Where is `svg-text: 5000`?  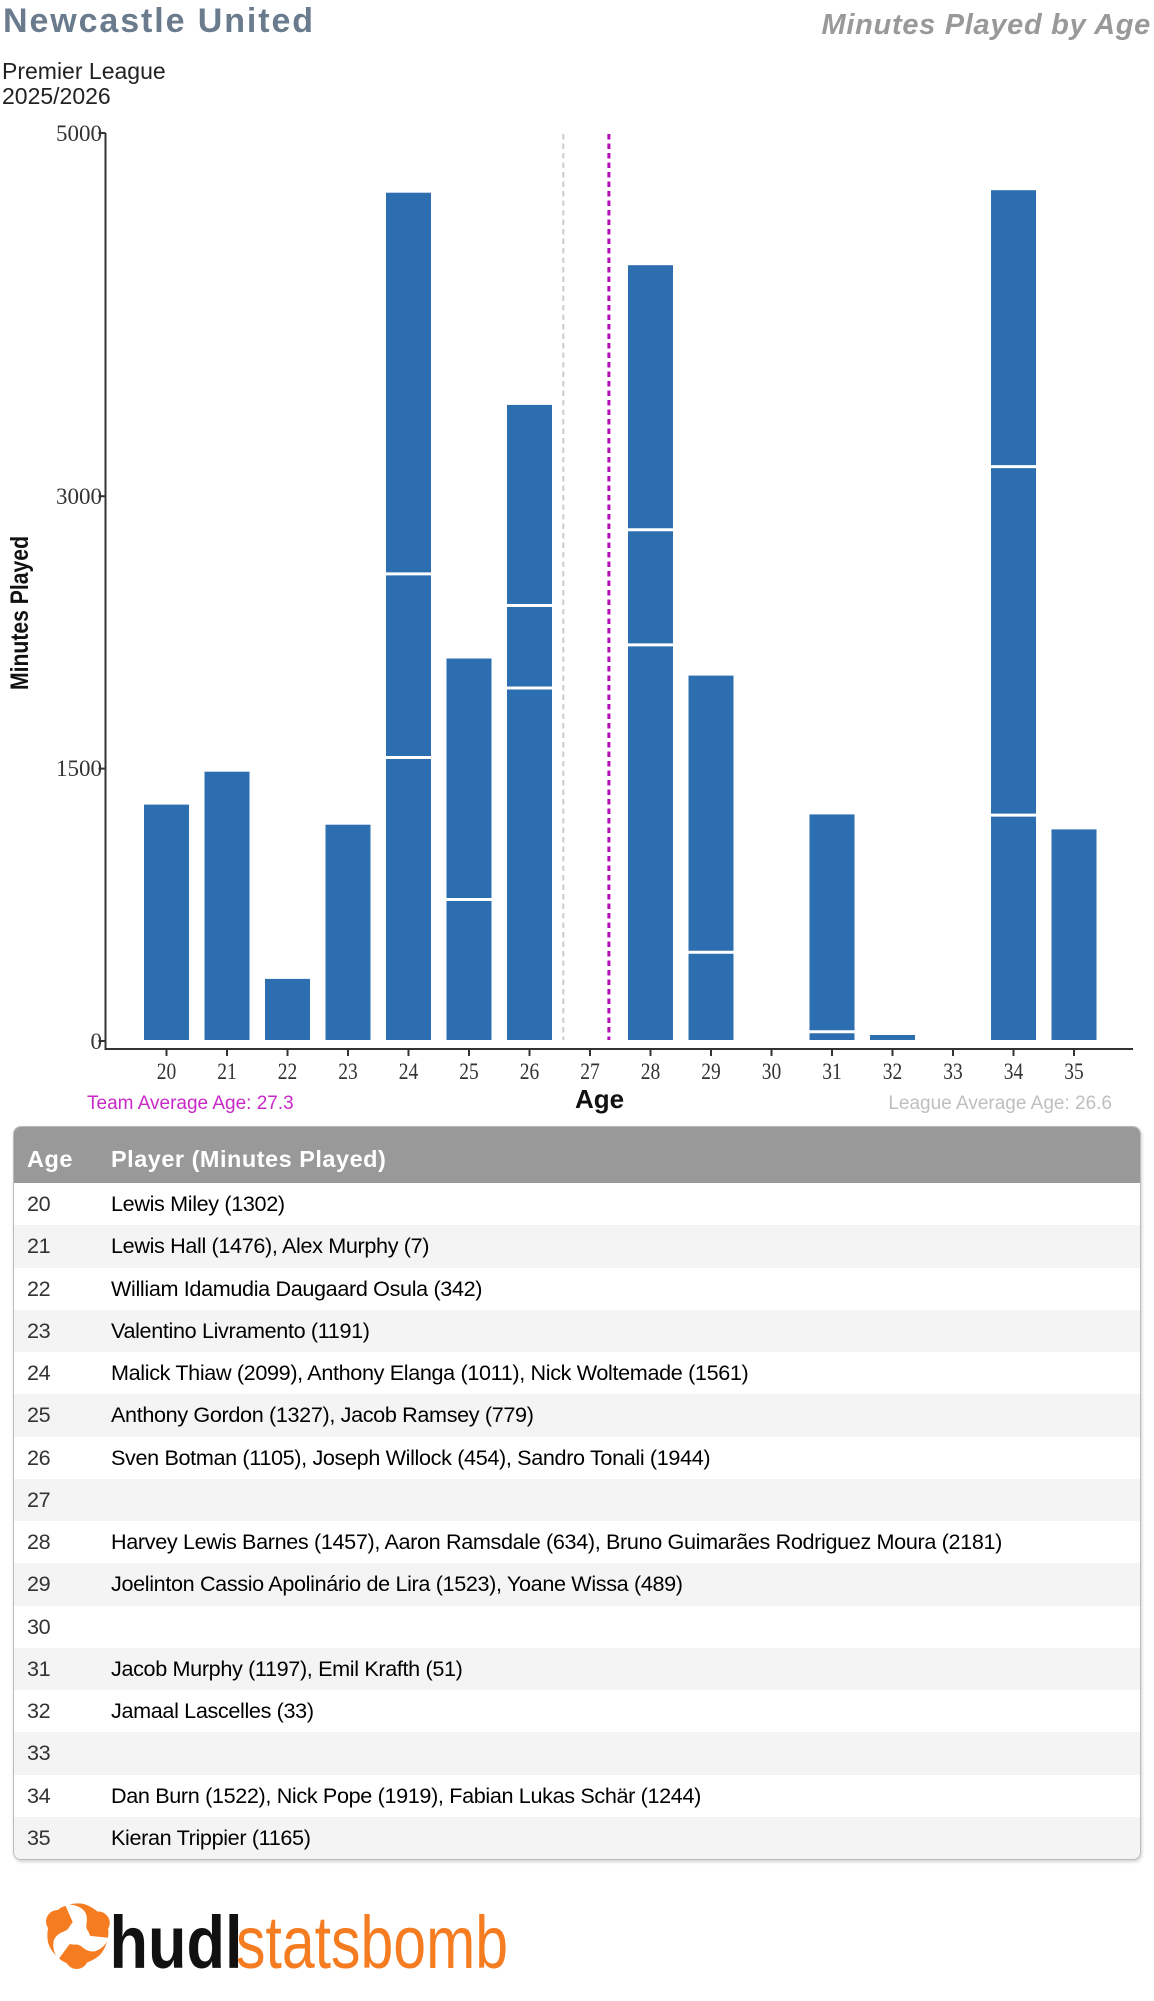 svg-text: 5000 is located at coordinates (79, 133).